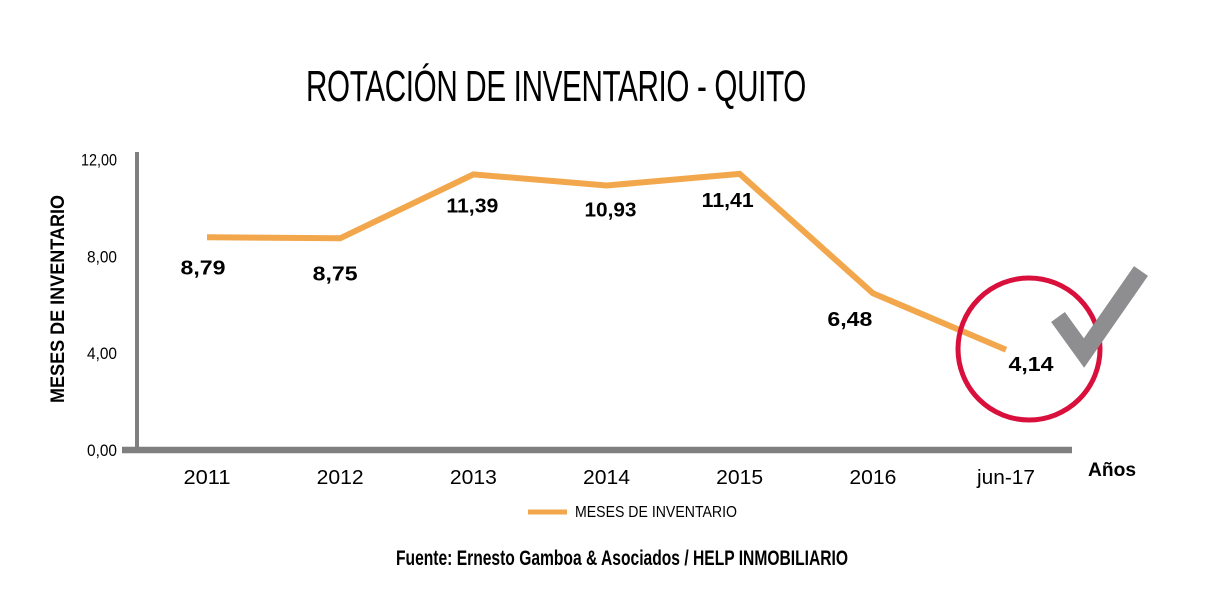 This screenshot has height=609, width=1205. Describe the element at coordinates (1005, 478) in the screenshot. I see `x-category-label: jun-17` at that location.